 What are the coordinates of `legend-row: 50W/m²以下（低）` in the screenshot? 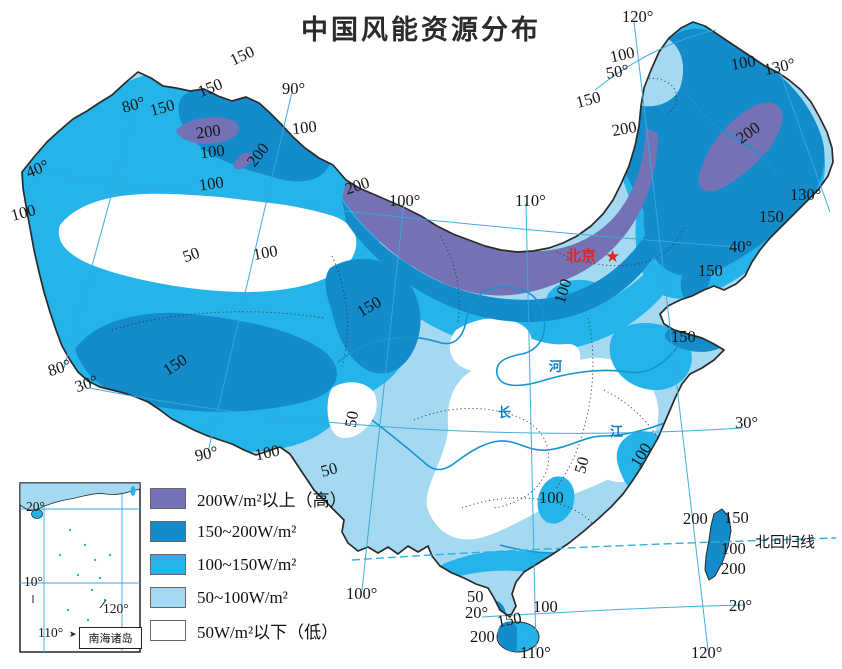 It's located at (248, 631).